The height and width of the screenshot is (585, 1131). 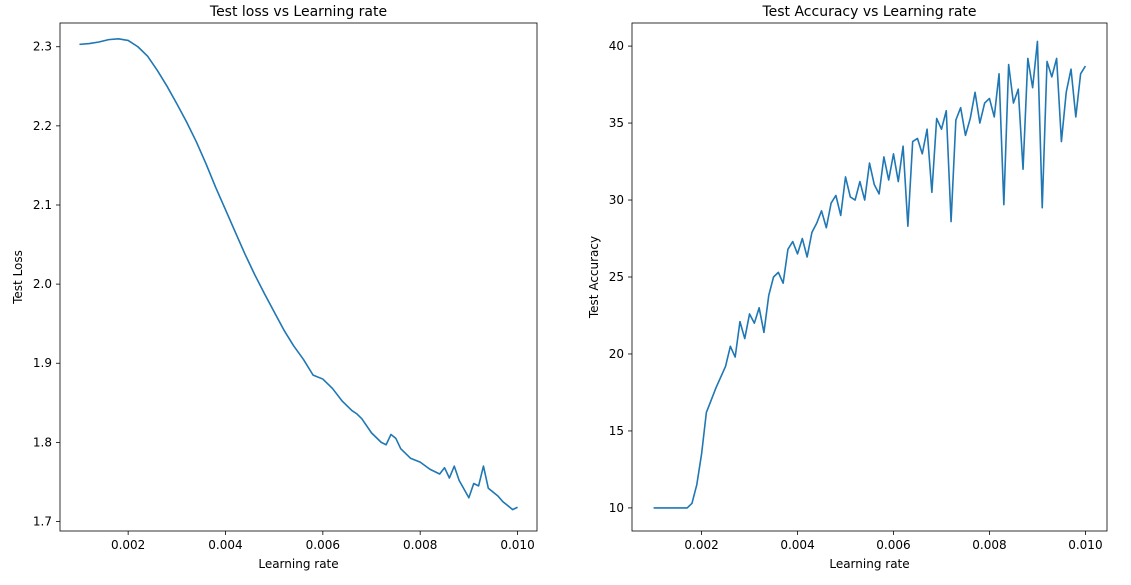 I want to click on y-tick-label: 35, so click(x=616, y=123).